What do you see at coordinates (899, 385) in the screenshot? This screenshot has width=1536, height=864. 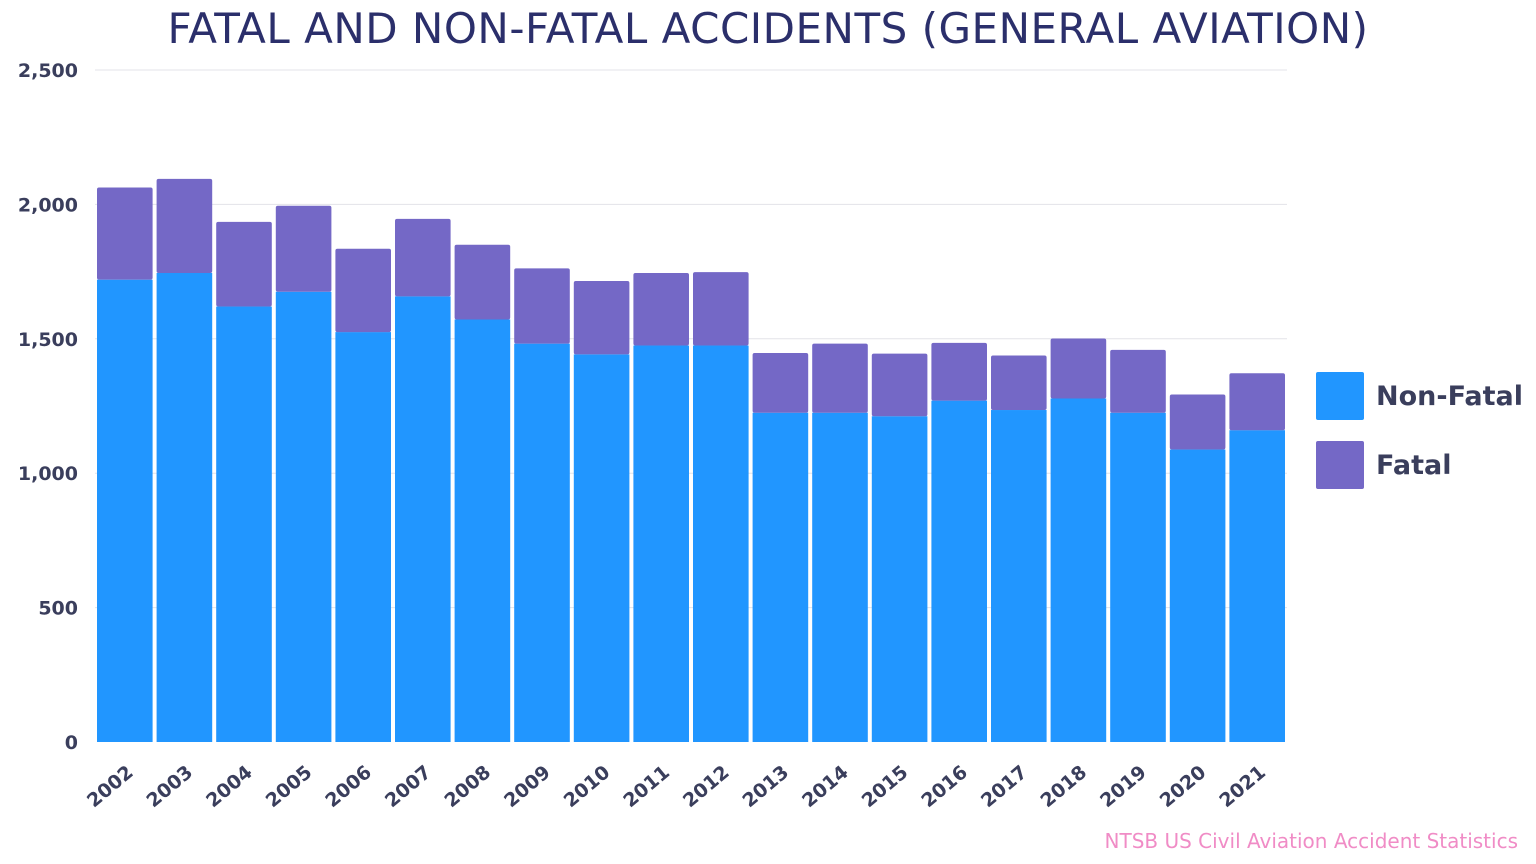 I see `bar-fatal-2015` at bounding box center [899, 385].